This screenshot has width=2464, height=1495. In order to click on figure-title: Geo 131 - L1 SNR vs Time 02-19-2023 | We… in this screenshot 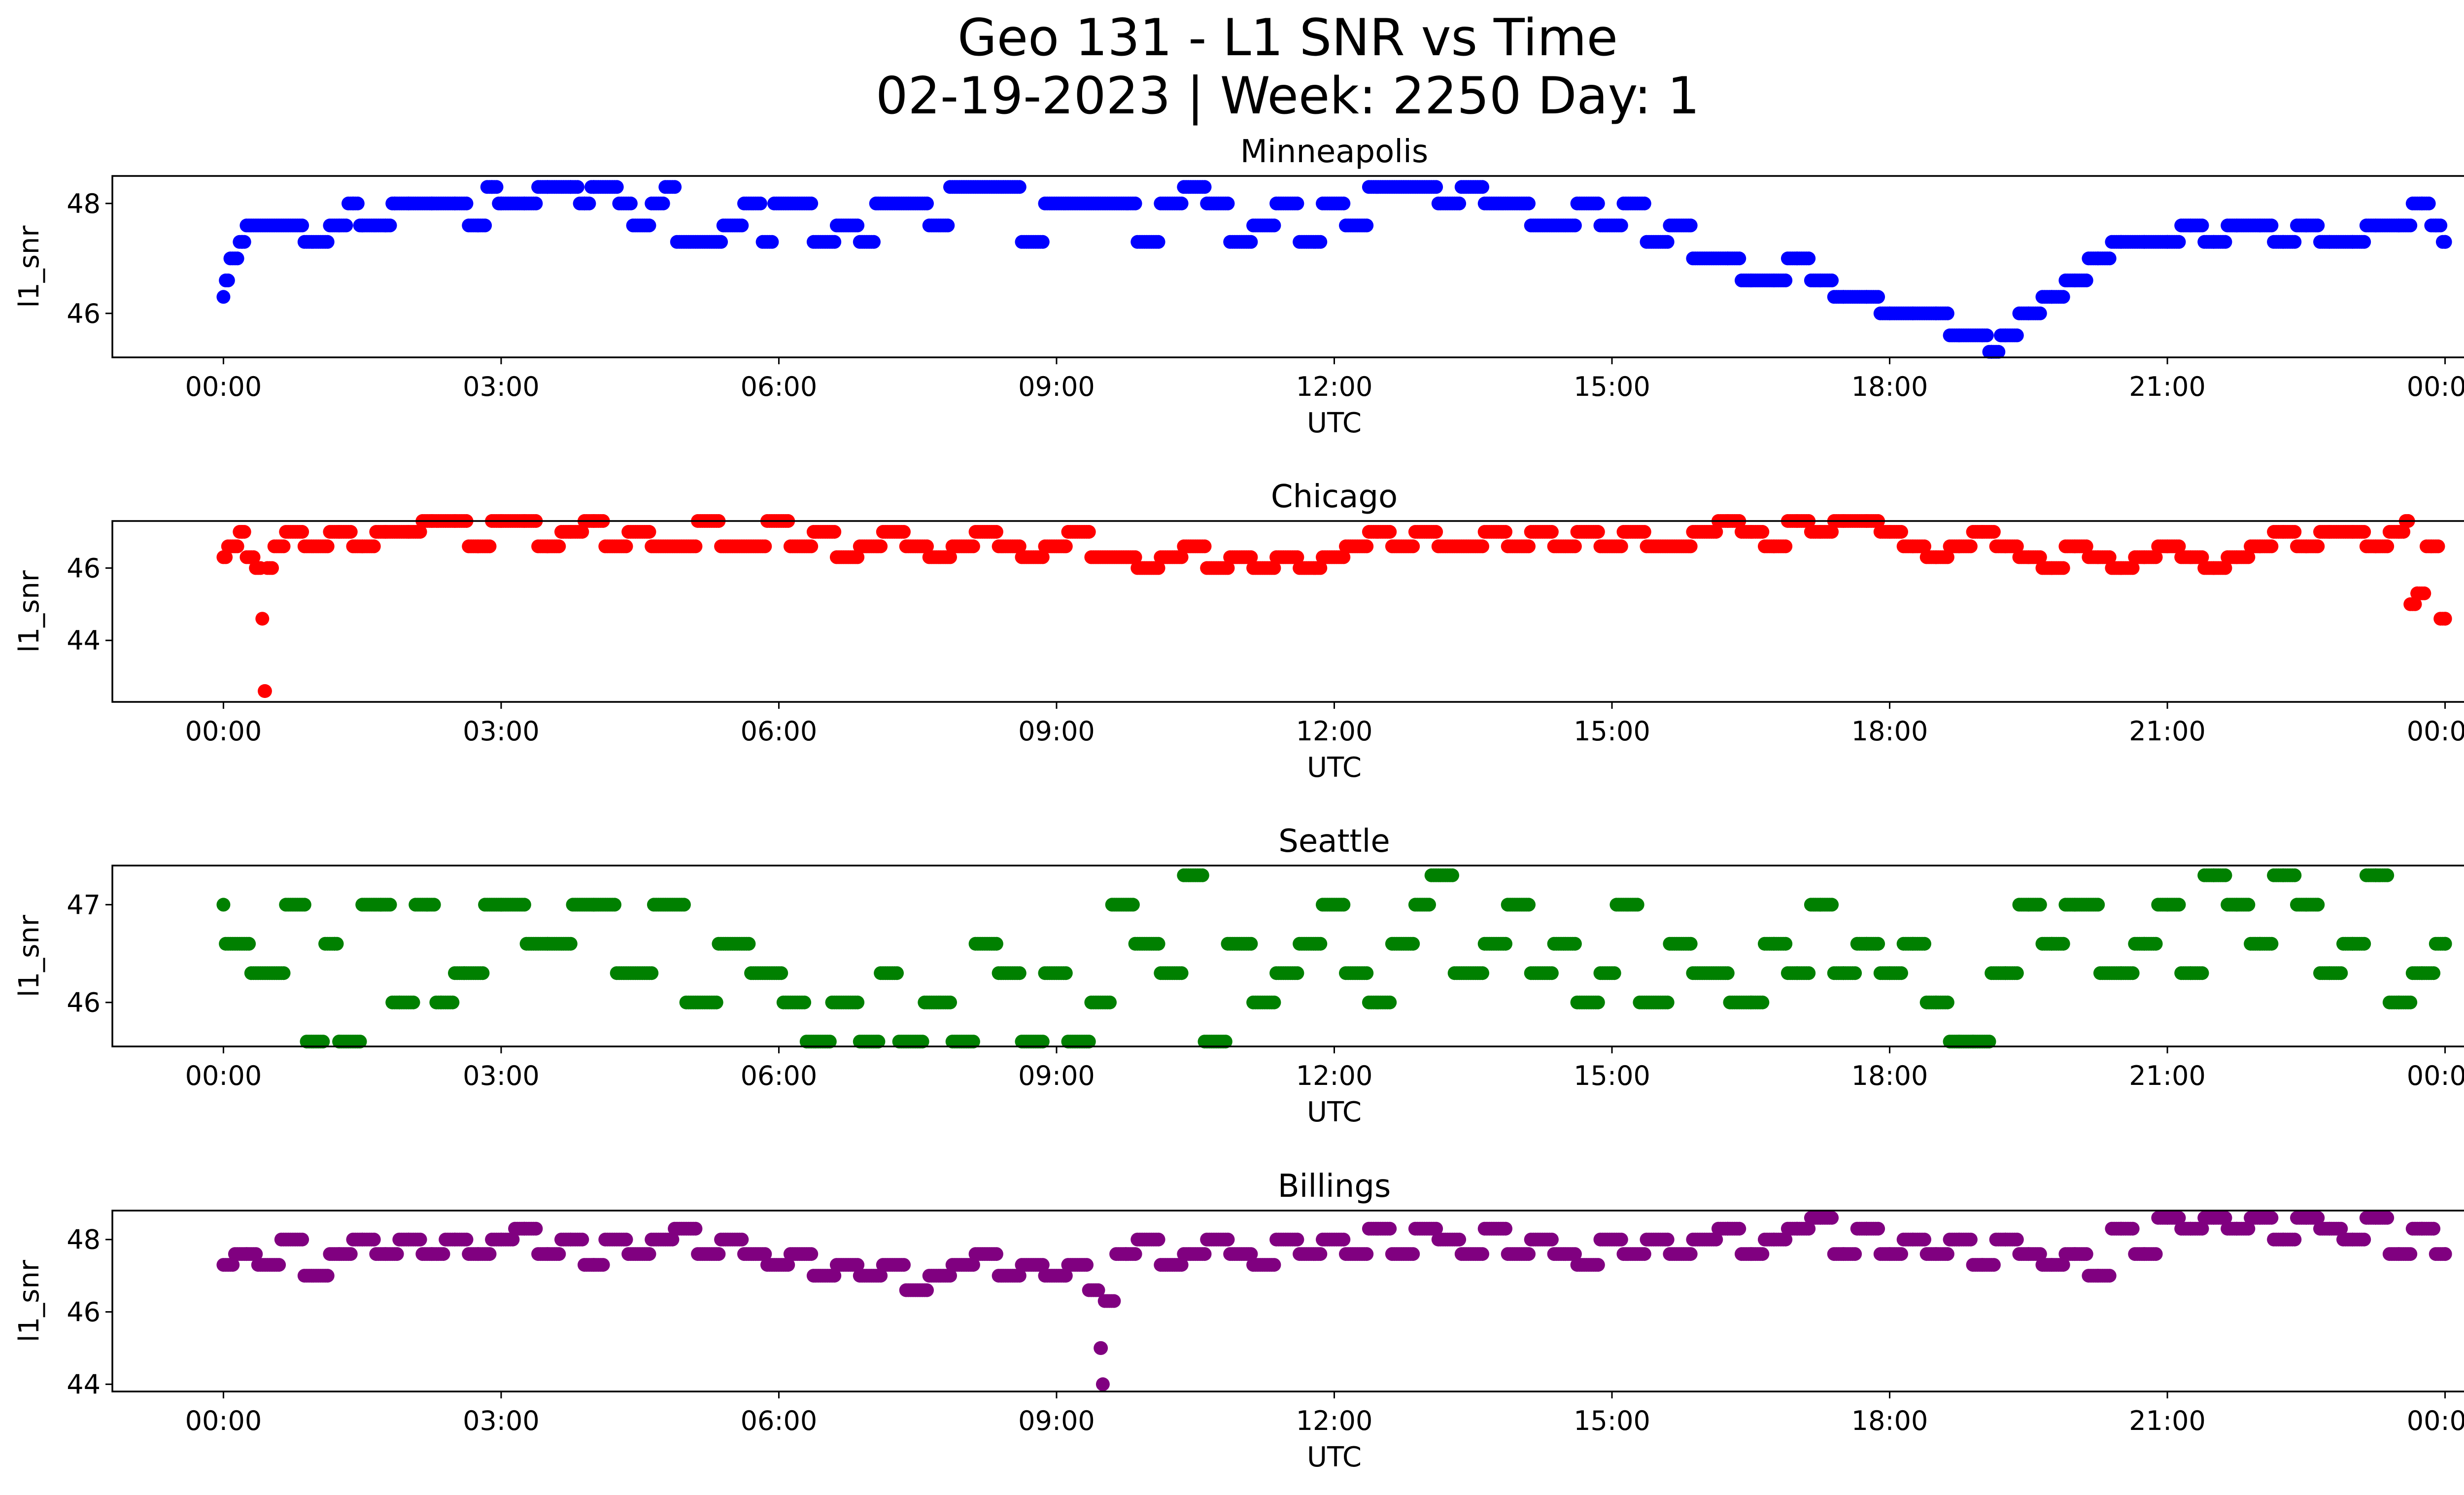, I will do `click(1232, 64)`.